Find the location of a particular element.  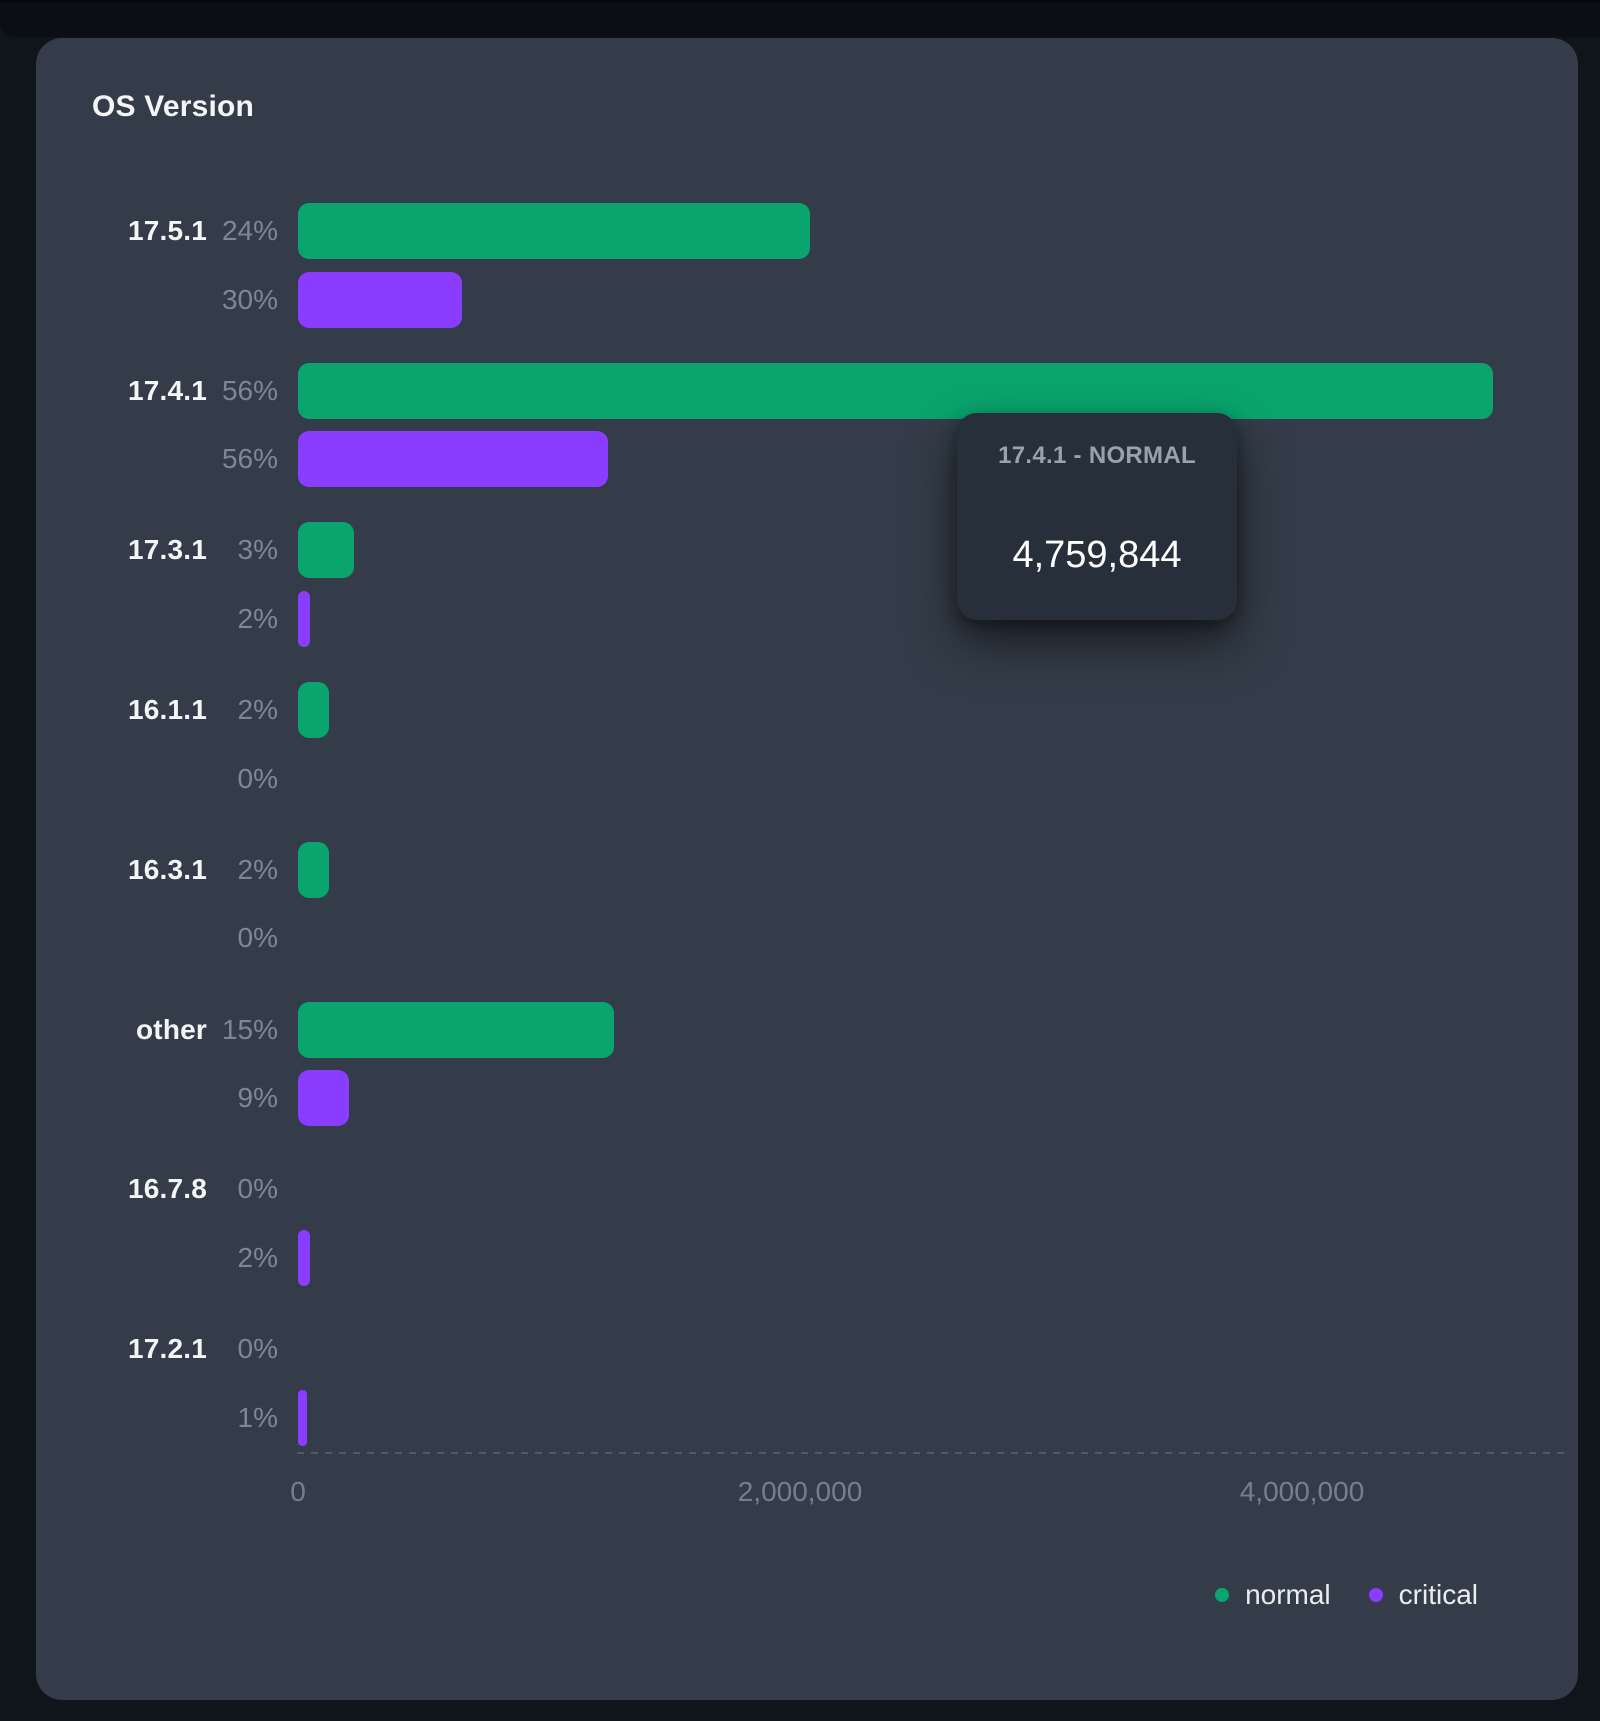

normal-pct-label: 3% is located at coordinates (257, 550).